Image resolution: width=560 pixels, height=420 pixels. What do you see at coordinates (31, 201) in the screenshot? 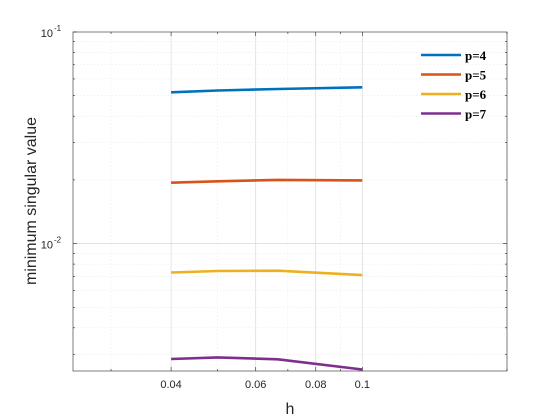
I see `y-axis-label: minimum singular value` at bounding box center [31, 201].